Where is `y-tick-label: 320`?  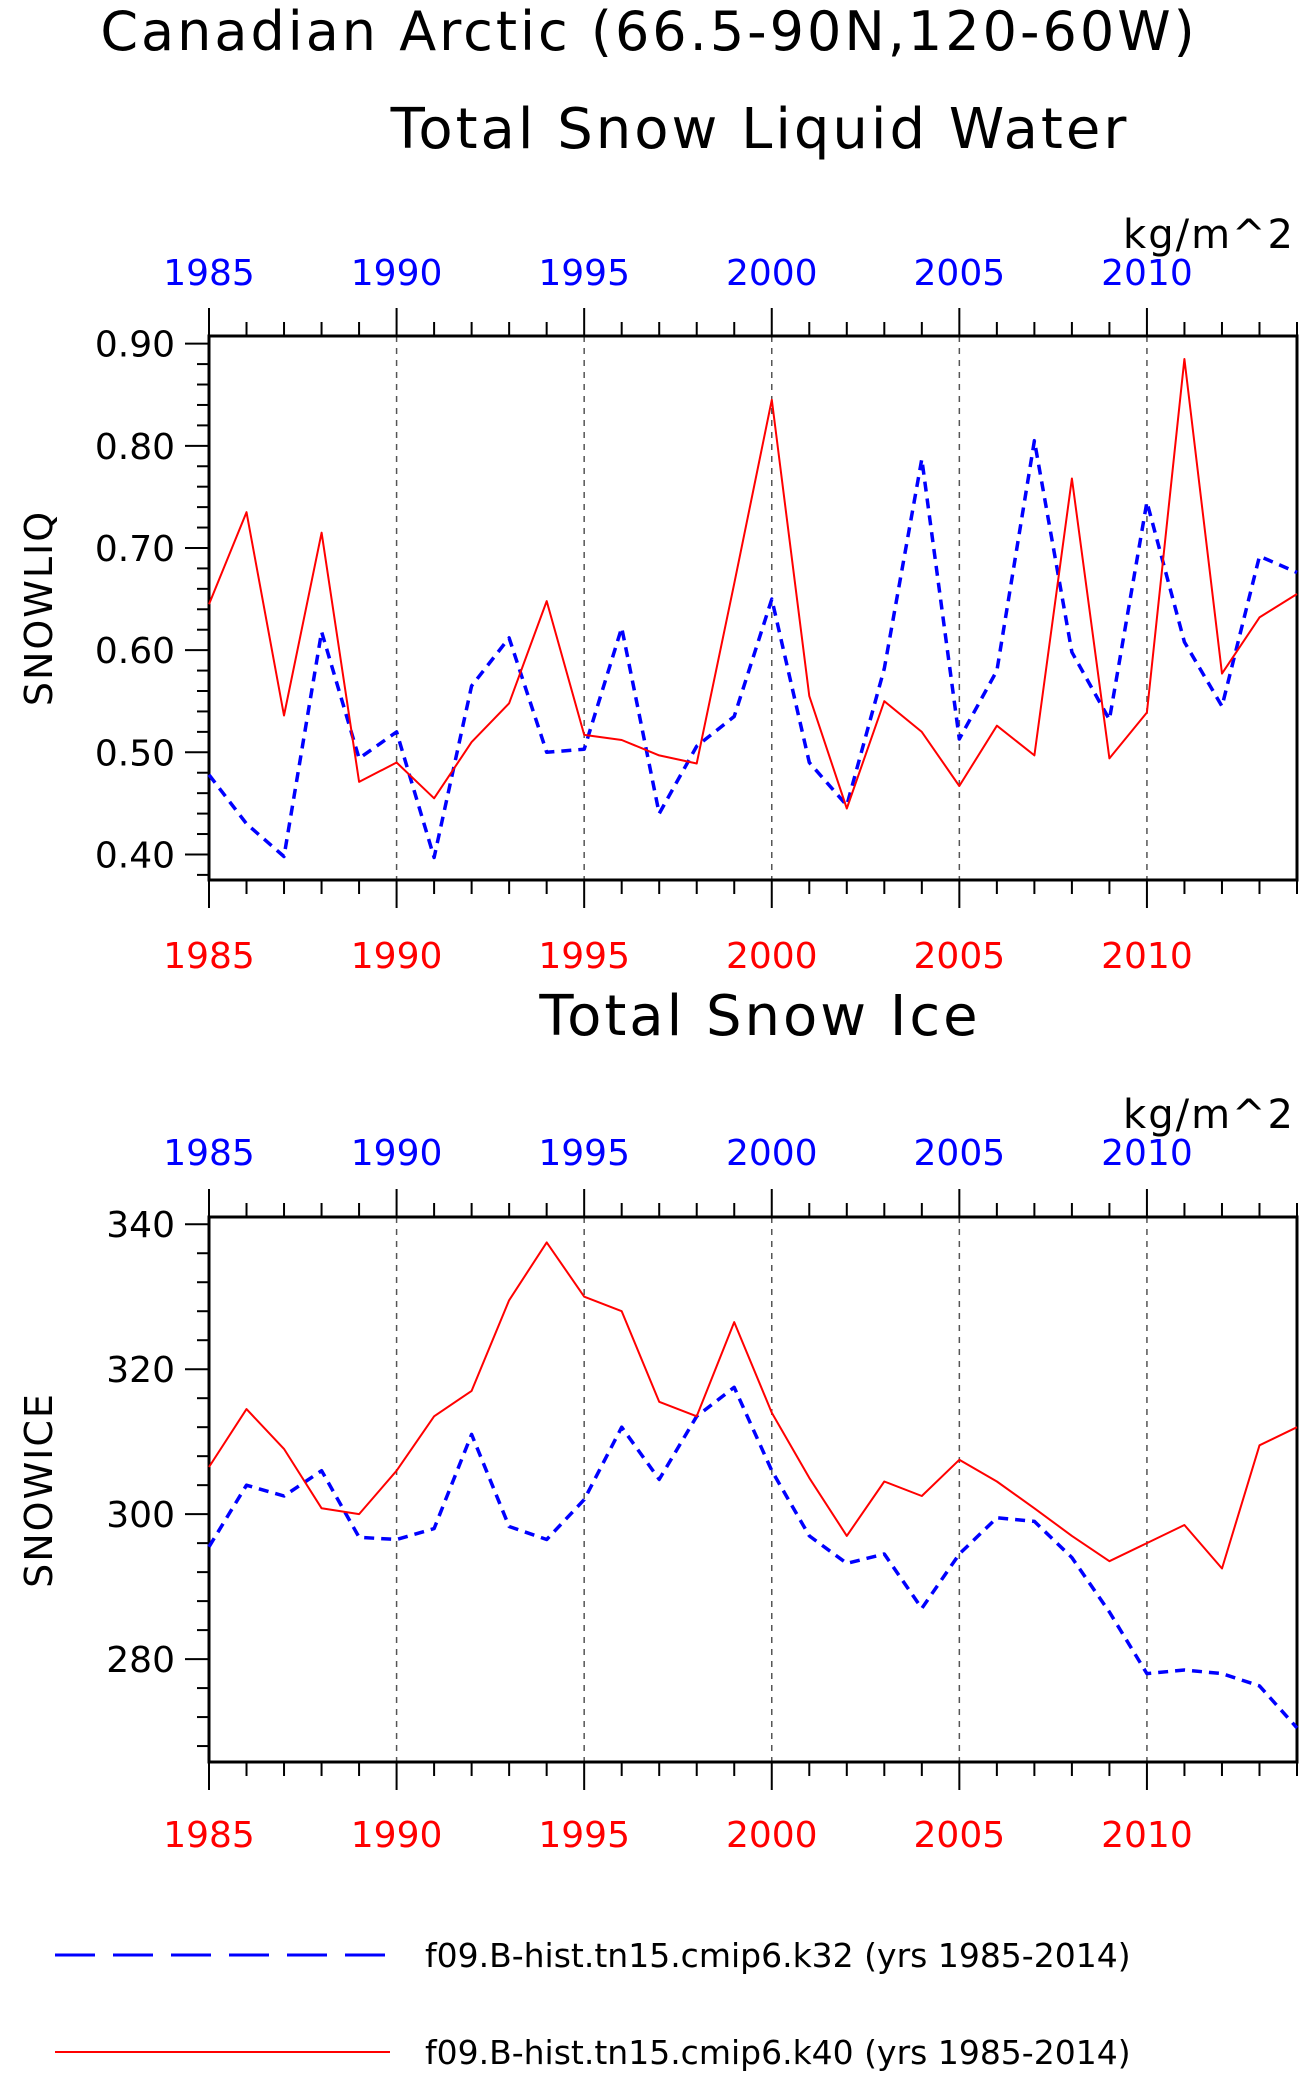
y-tick-label: 320 is located at coordinates (140, 1370).